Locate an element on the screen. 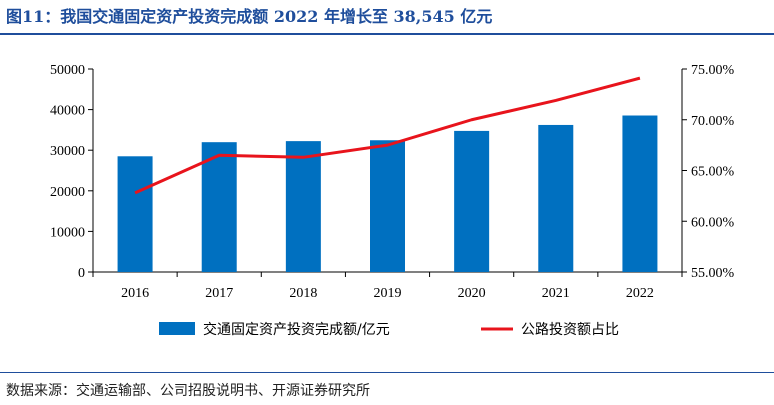  y-right-tick-label: 65.00% is located at coordinates (713, 172).